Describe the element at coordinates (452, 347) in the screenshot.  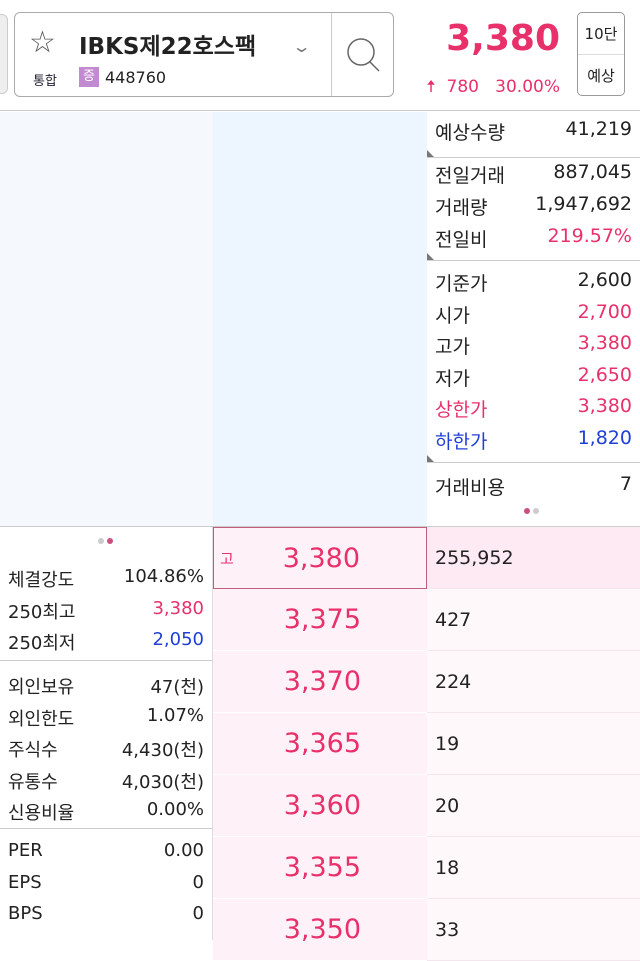
I see `row-label: 고가` at that location.